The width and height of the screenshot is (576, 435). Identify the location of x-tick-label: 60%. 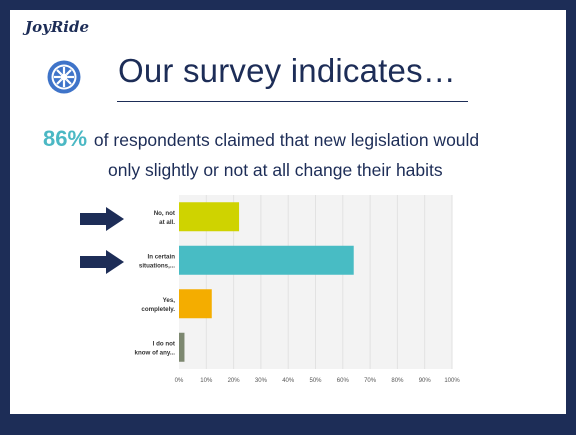
(343, 381).